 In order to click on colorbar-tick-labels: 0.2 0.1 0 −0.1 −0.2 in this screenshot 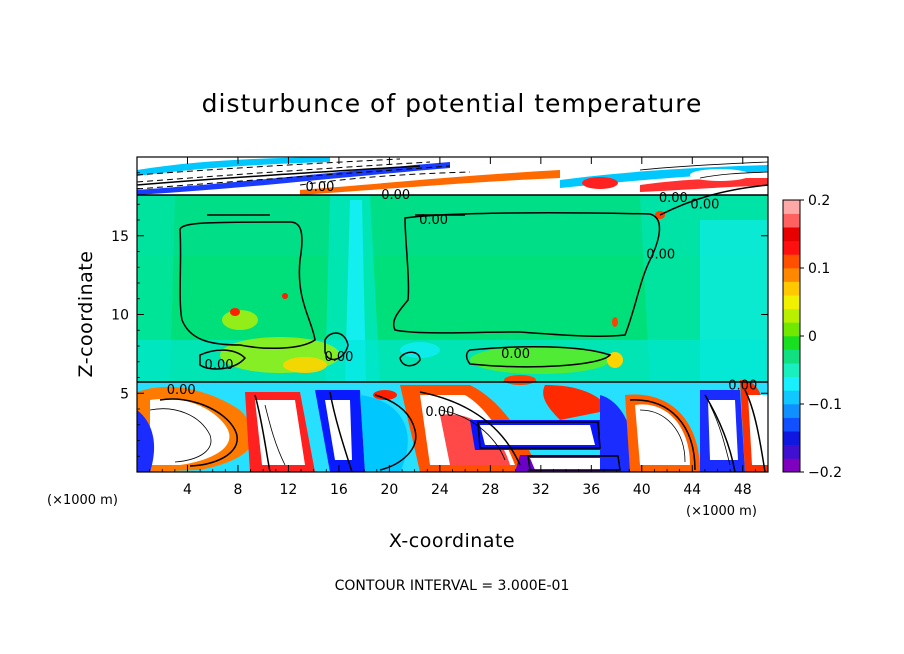, I will do `click(821, 337)`.